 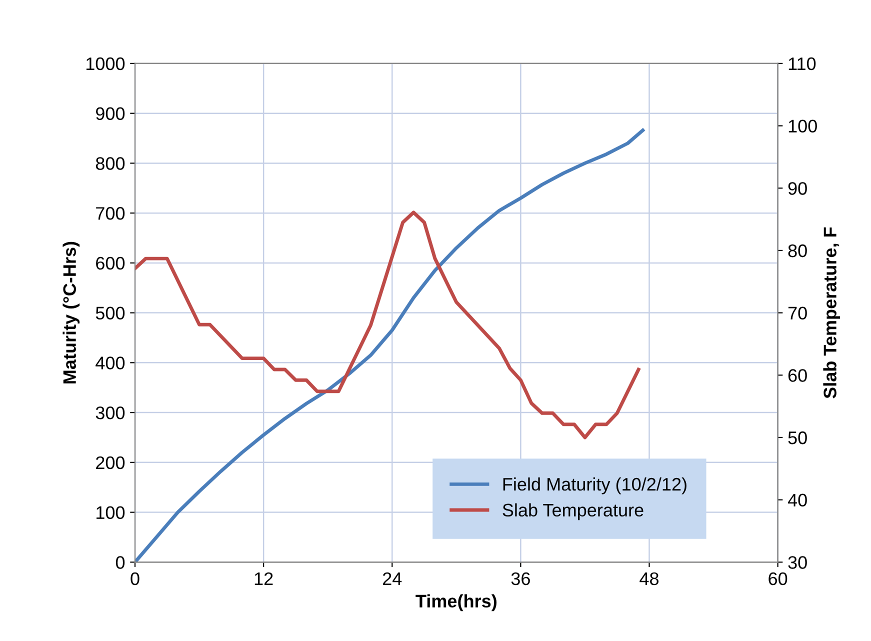 I want to click on y2-tick-label: 80, so click(x=797, y=251).